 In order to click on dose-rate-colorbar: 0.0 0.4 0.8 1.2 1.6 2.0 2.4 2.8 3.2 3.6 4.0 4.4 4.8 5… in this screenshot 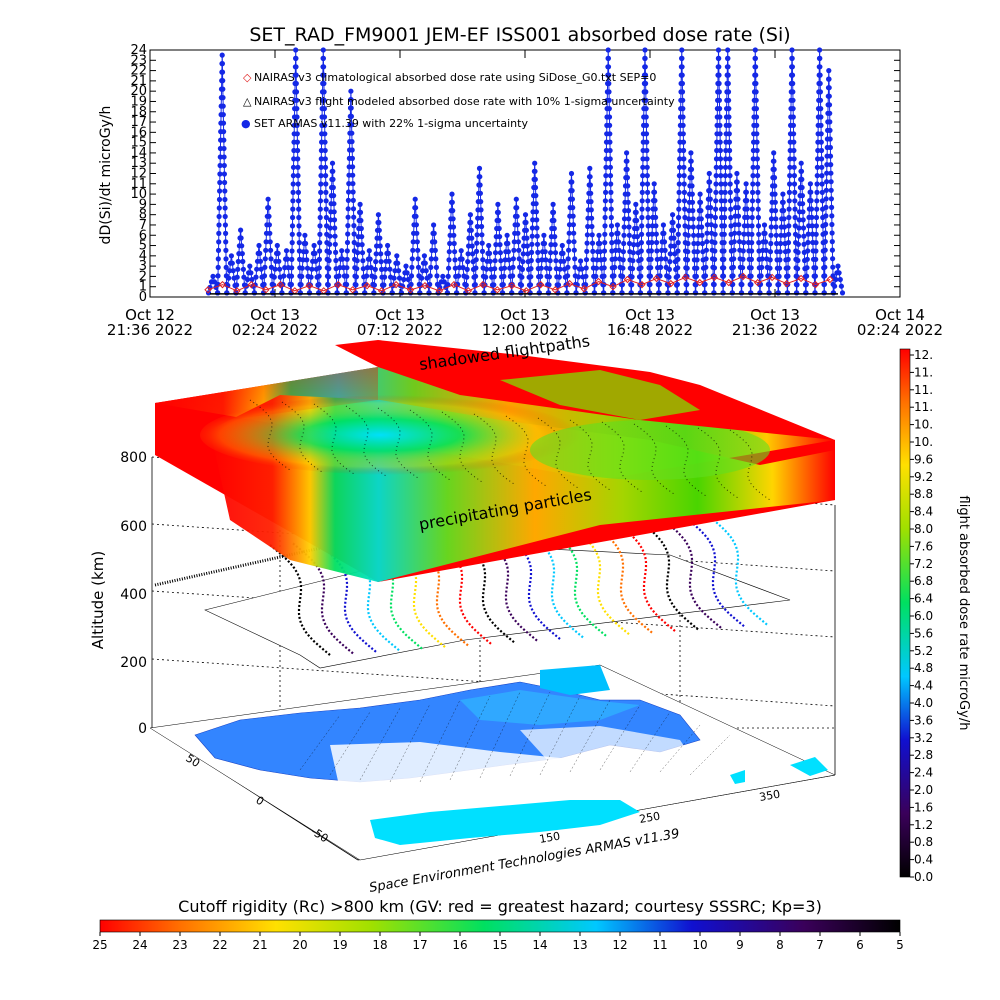, I will do `click(935, 616)`.